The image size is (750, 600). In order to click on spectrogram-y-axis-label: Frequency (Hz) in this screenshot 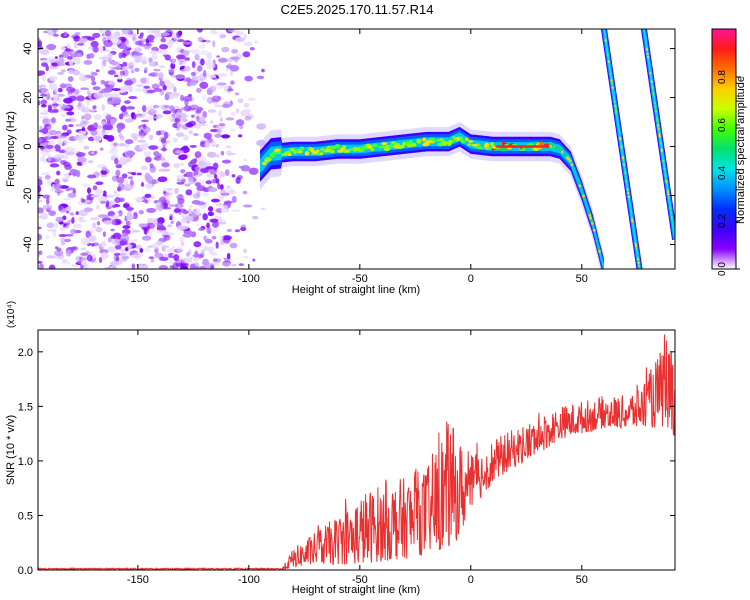, I will do `click(11, 149)`.